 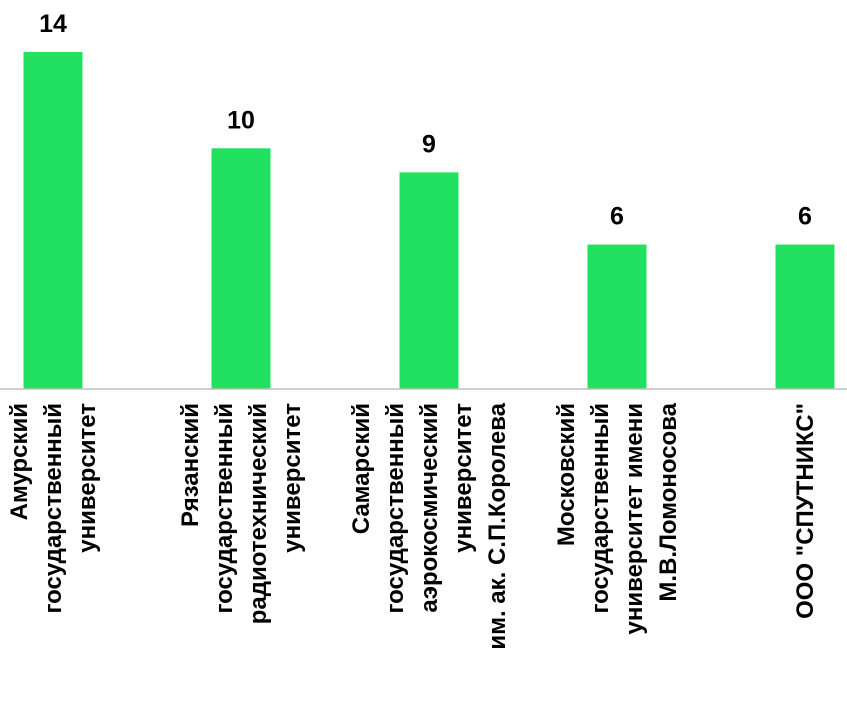 What do you see at coordinates (258, 513) in the screenshot?
I see `category-label-line: радиотехнический` at bounding box center [258, 513].